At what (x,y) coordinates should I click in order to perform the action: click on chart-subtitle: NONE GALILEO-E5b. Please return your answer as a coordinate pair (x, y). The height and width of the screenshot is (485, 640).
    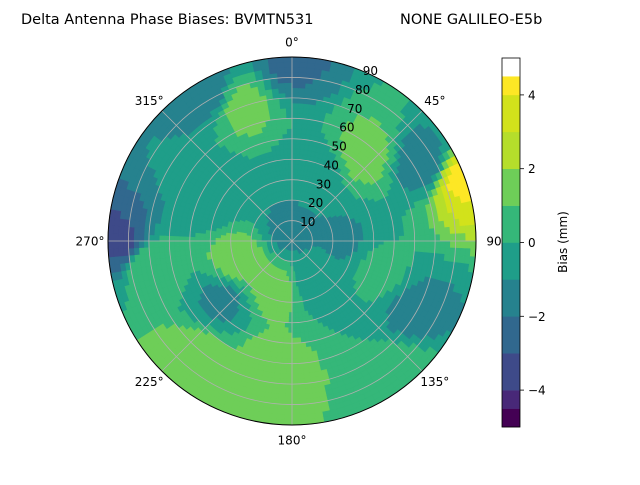
    Looking at the image, I should click on (471, 20).